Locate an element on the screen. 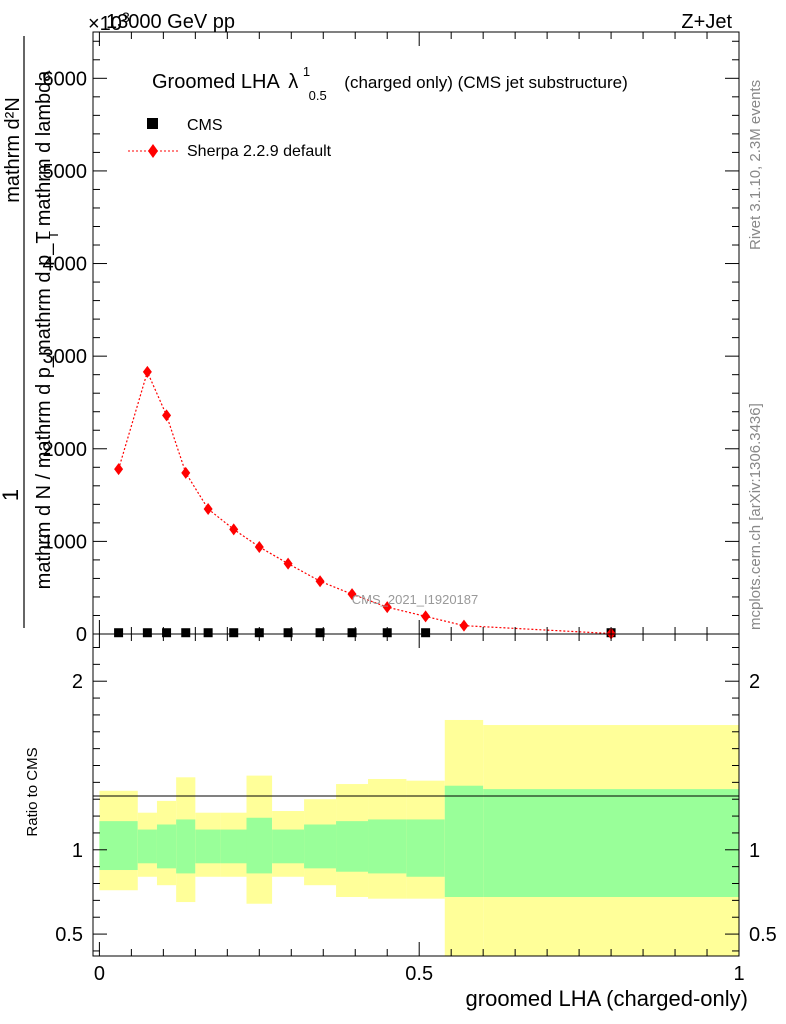  x-tick-label: 1 is located at coordinates (738, 974).